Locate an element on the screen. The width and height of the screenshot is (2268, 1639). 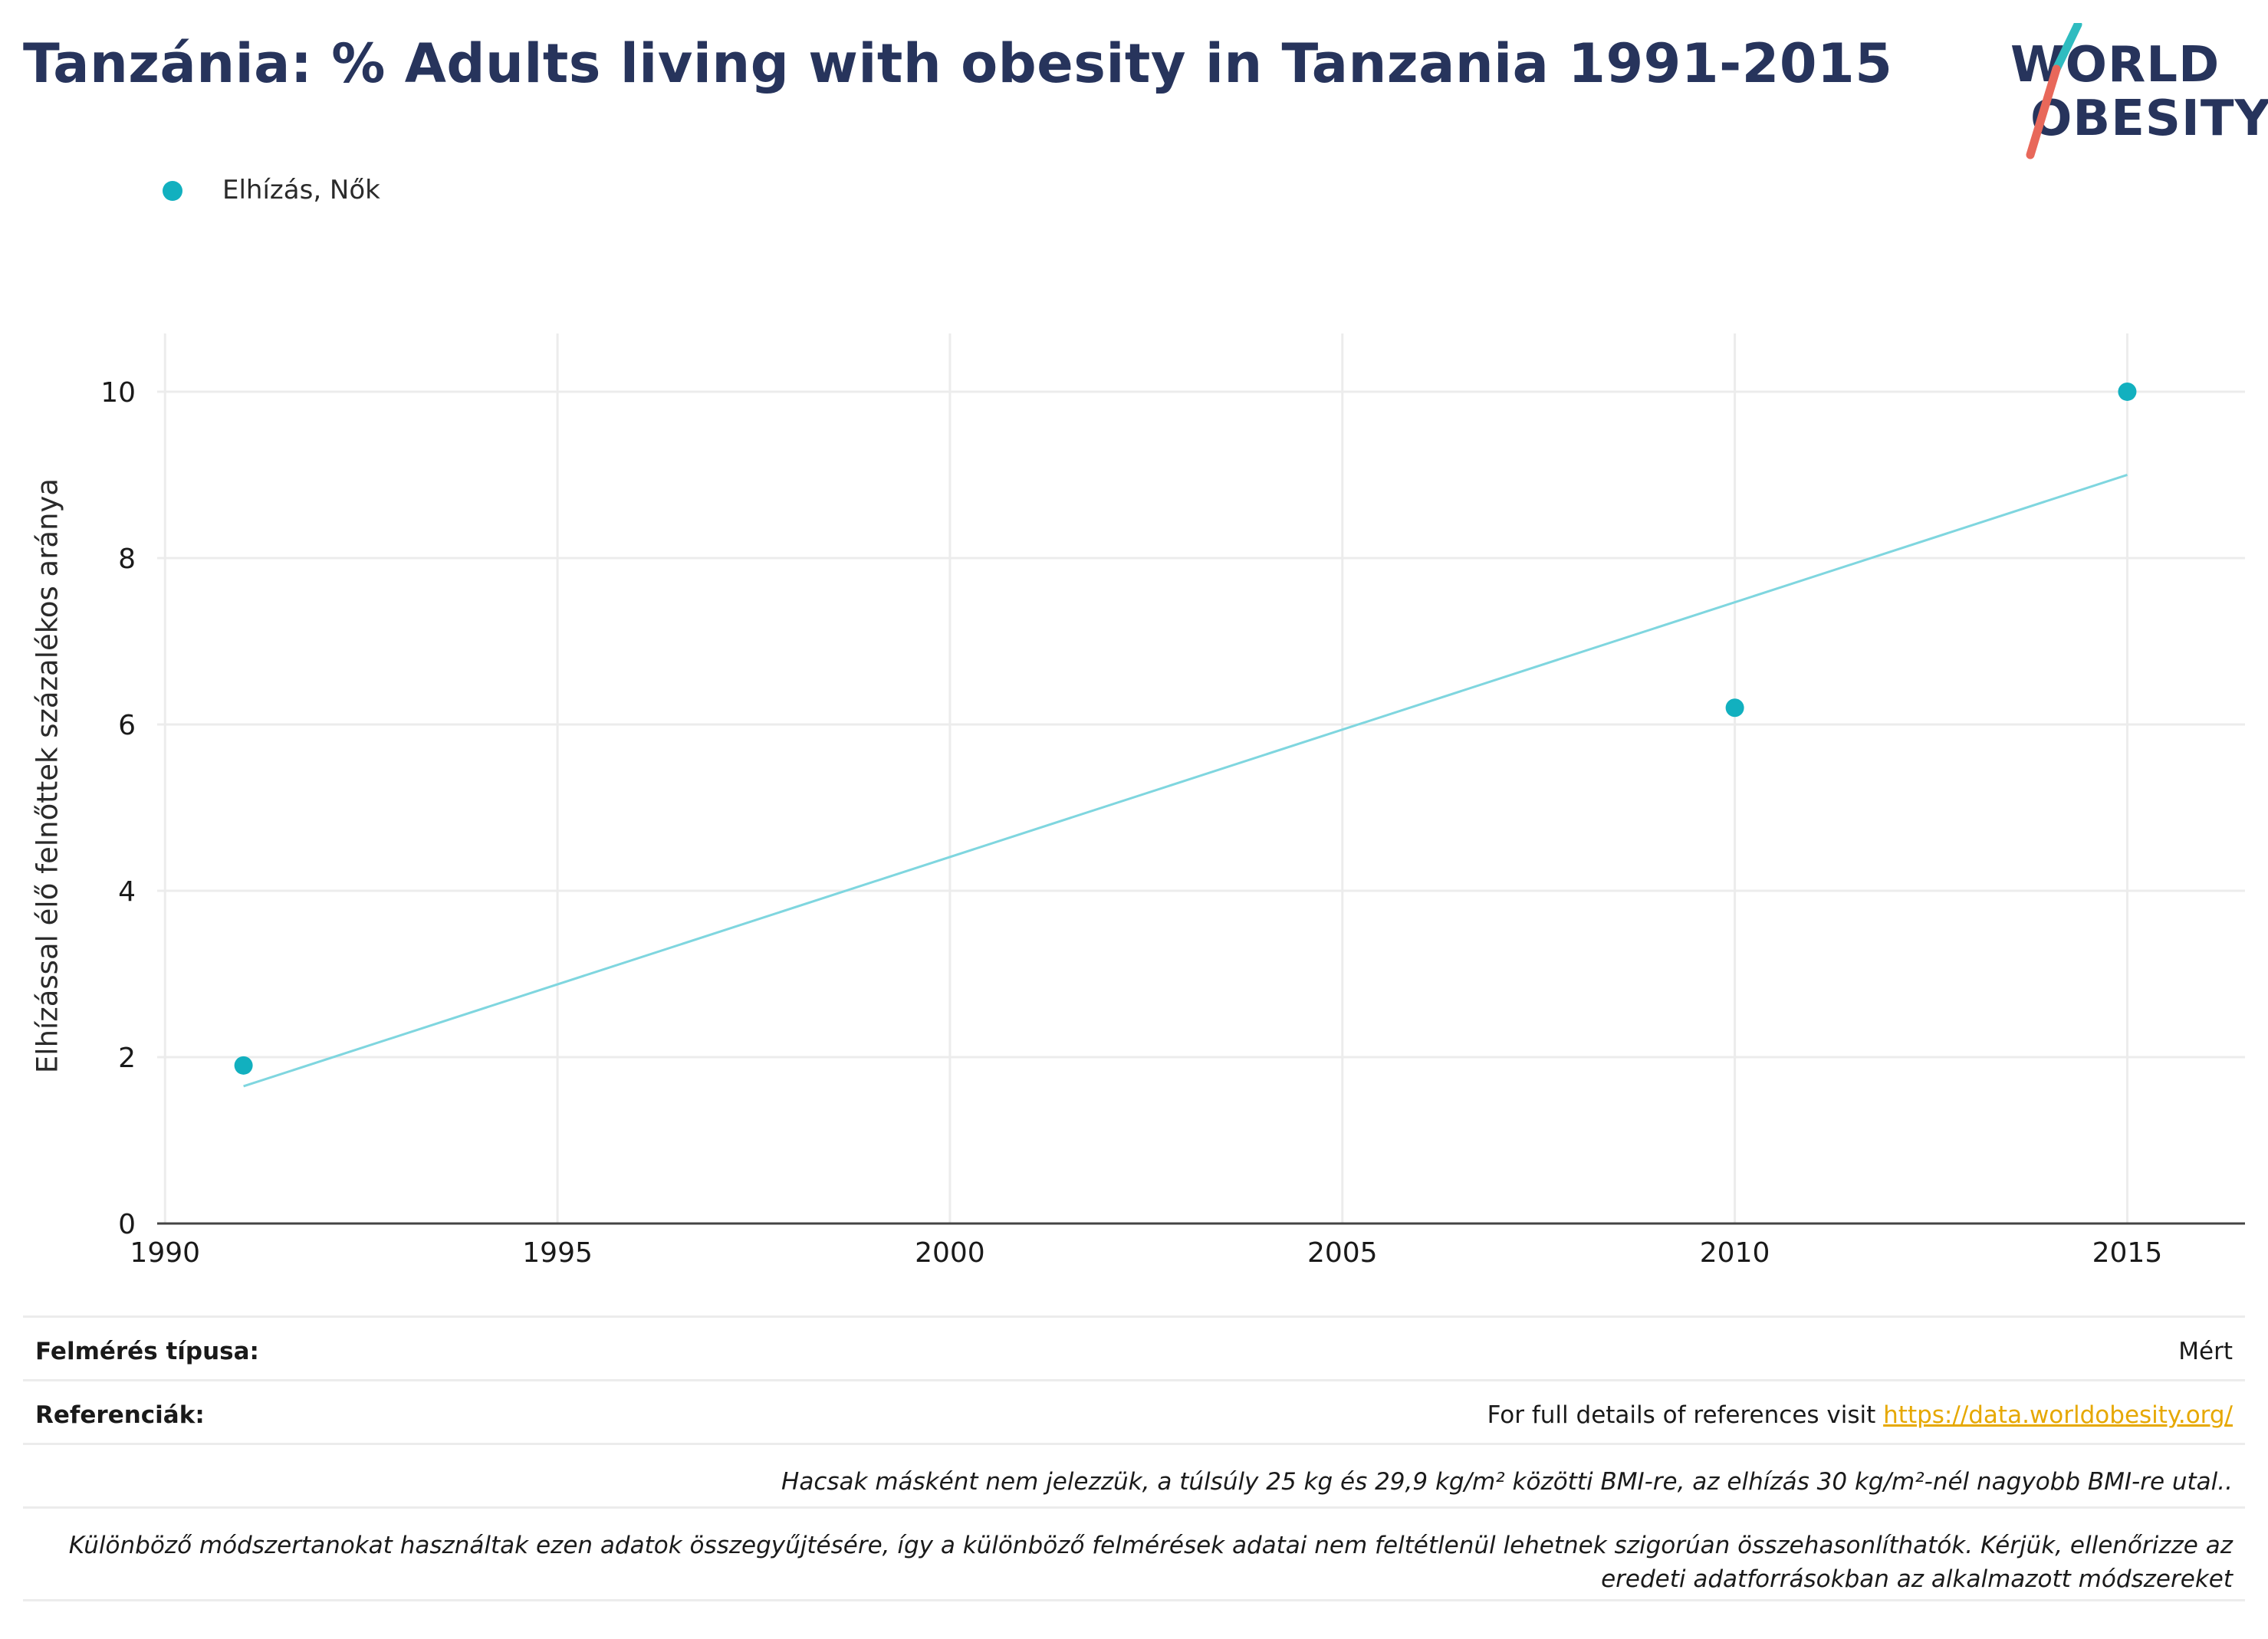
survey-type-label: Felmérés típusa: is located at coordinates (147, 1352).